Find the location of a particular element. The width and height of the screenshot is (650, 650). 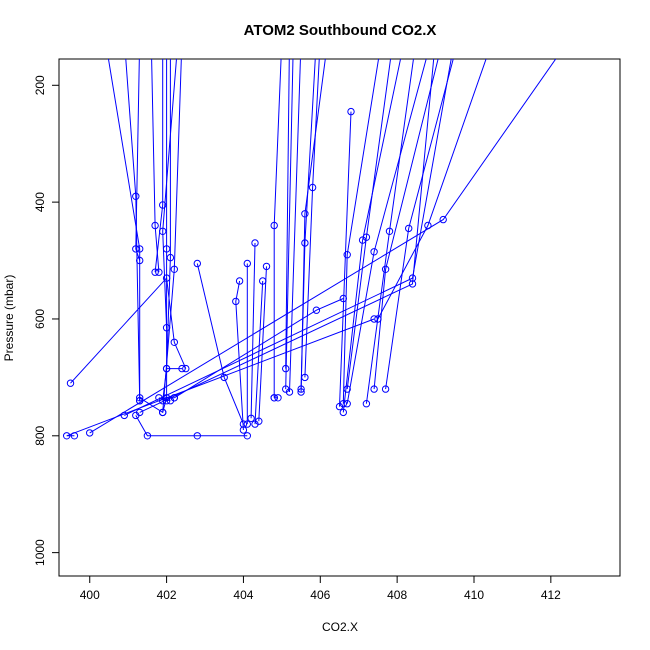

y-tick-label: 1000 is located at coordinates (40, 552).